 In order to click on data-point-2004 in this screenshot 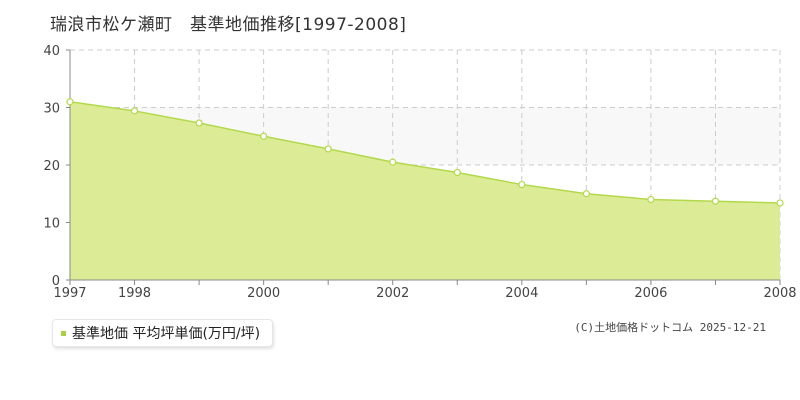, I will do `click(522, 184)`.